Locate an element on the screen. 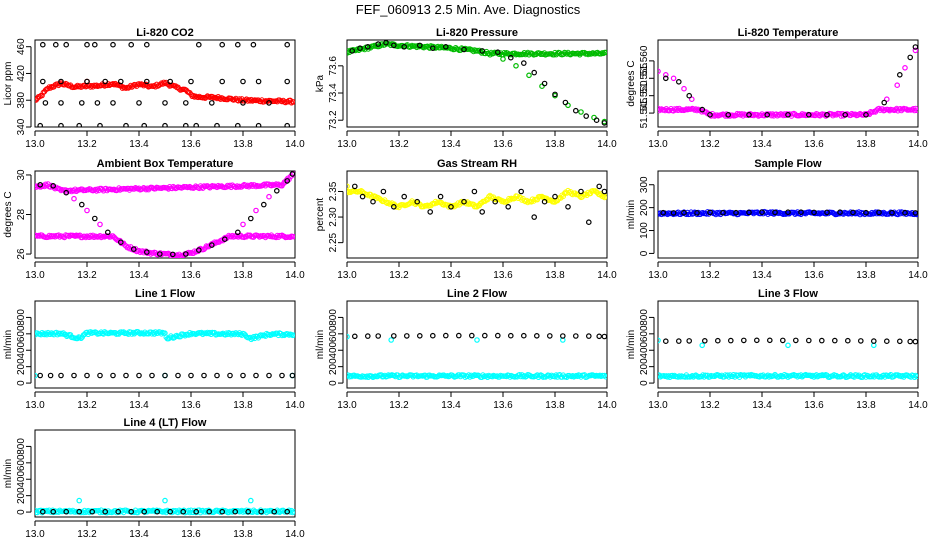 This screenshot has height=540, width=936. y-tick-label: 2.35 is located at coordinates (333, 191).